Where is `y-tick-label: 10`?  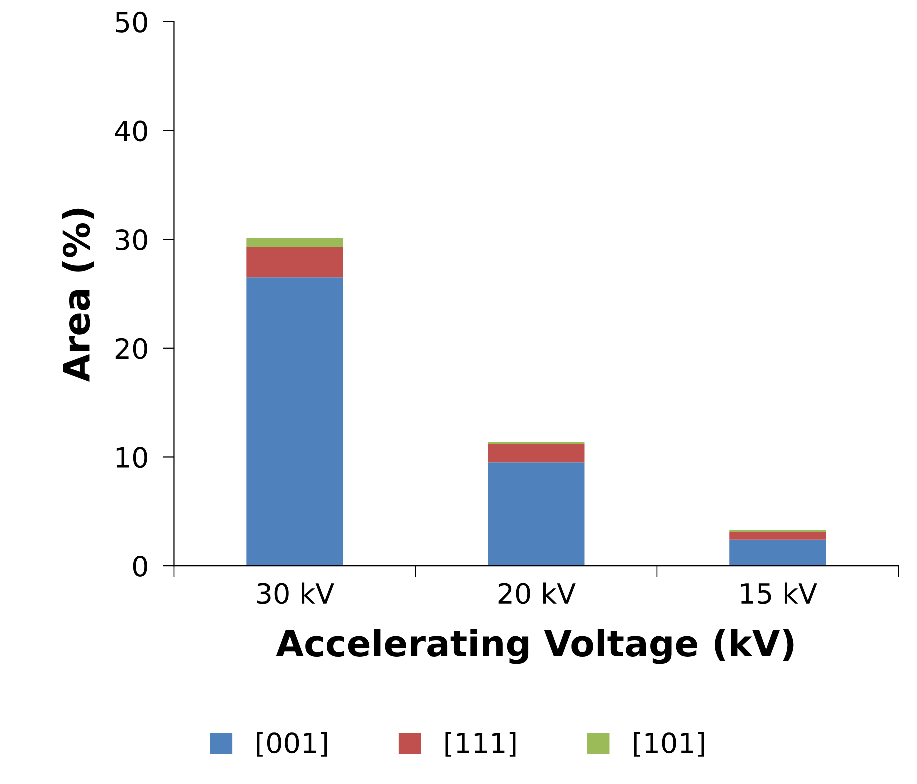
y-tick-label: 10 is located at coordinates (132, 457).